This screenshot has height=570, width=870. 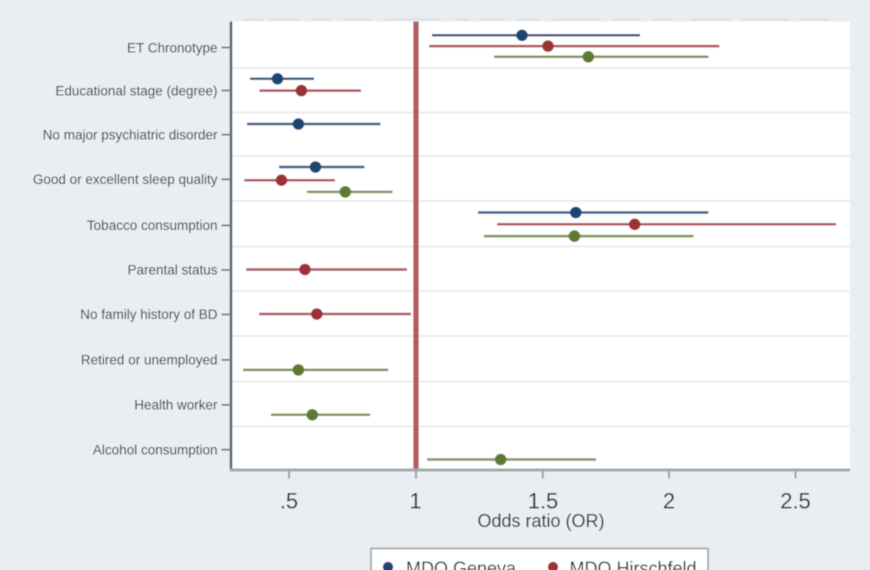 What do you see at coordinates (176, 405) in the screenshot?
I see `svg-text: Health worker` at bounding box center [176, 405].